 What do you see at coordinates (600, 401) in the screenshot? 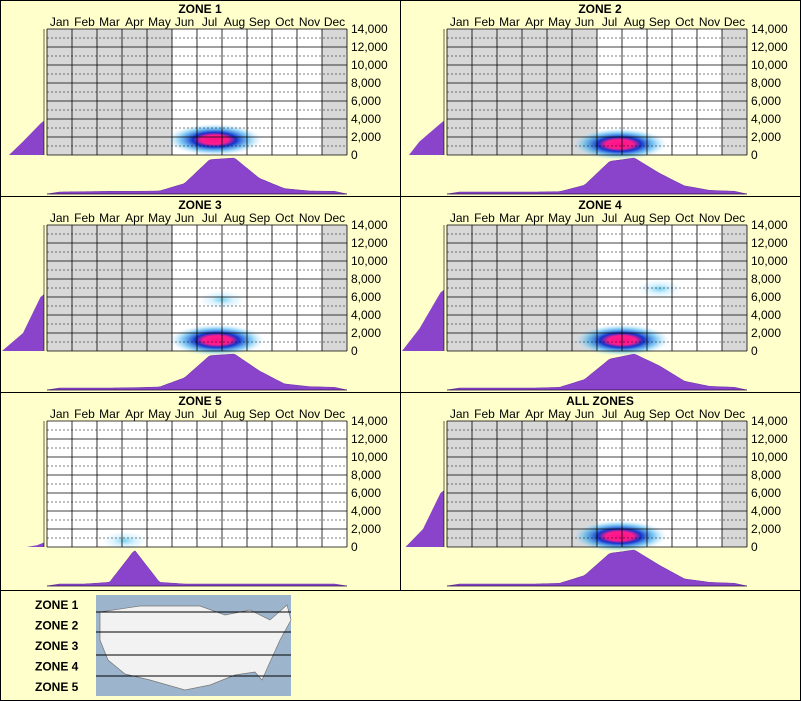
I see `panel-title: ALL ZONES` at bounding box center [600, 401].